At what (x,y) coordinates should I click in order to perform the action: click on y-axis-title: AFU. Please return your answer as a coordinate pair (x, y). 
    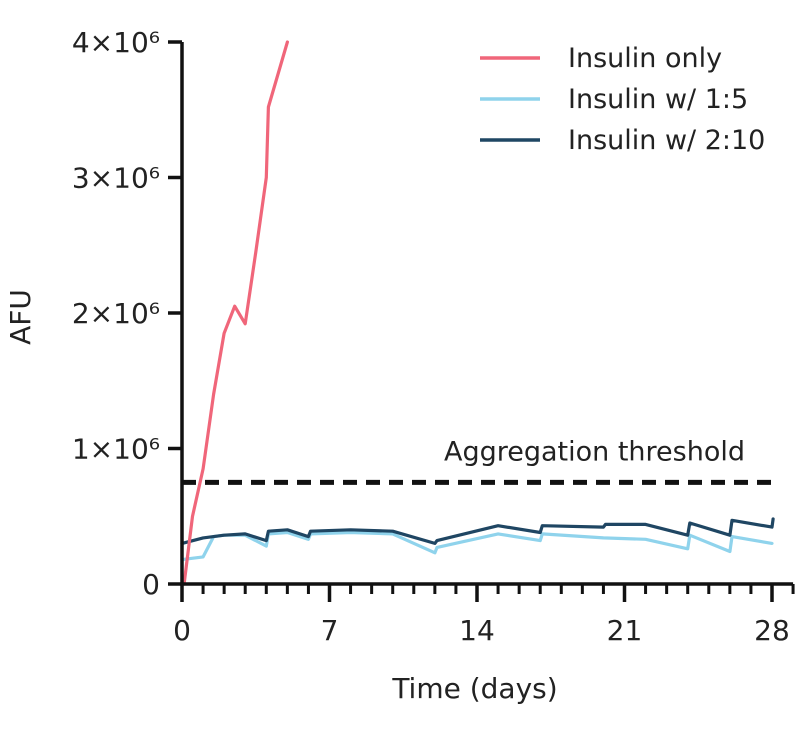
    Looking at the image, I should click on (20, 317).